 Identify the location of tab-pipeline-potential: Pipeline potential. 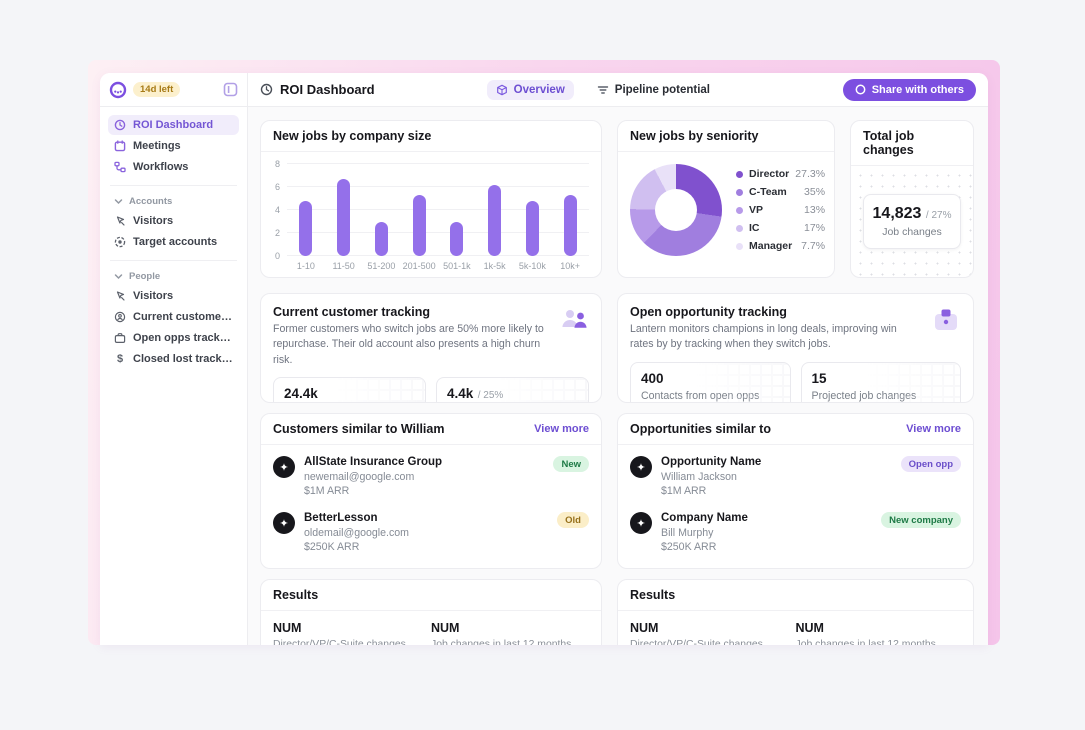
(653, 90).